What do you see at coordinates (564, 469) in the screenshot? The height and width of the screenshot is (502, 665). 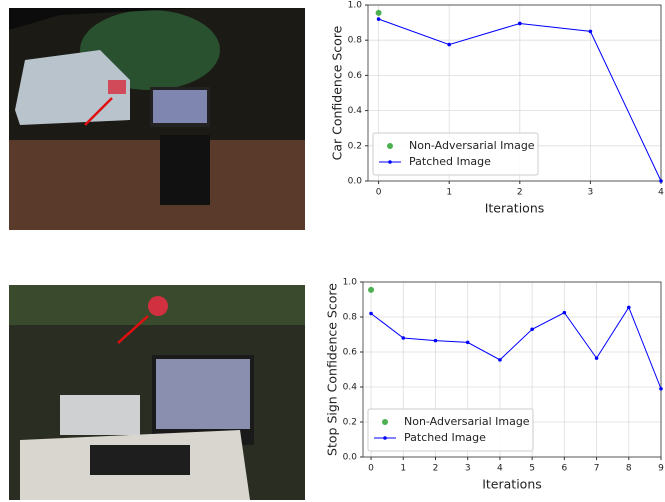 I see `x-tick-label: 6` at bounding box center [564, 469].